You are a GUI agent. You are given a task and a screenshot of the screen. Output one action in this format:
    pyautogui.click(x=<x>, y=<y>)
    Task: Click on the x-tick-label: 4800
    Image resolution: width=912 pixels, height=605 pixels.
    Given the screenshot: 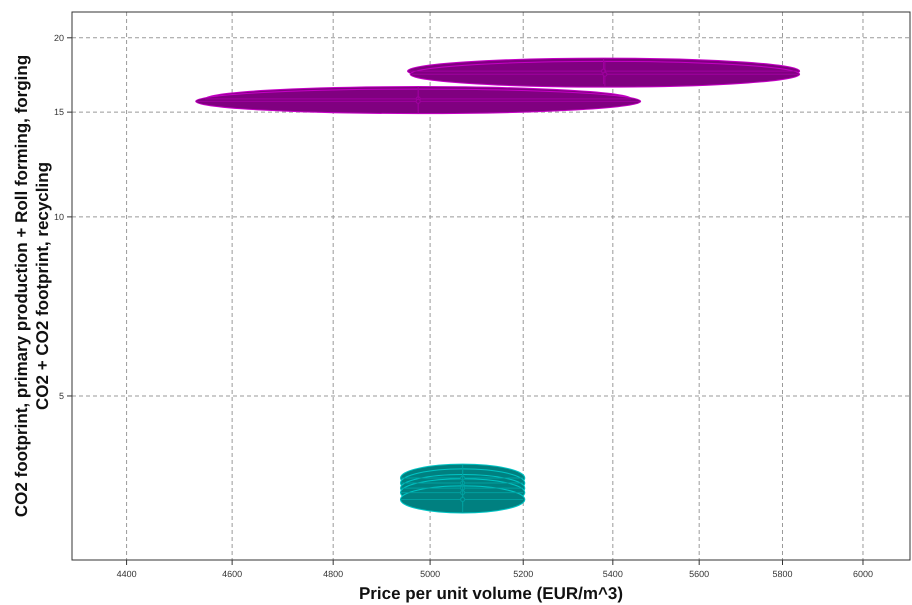 What is the action you would take?
    pyautogui.click(x=333, y=574)
    